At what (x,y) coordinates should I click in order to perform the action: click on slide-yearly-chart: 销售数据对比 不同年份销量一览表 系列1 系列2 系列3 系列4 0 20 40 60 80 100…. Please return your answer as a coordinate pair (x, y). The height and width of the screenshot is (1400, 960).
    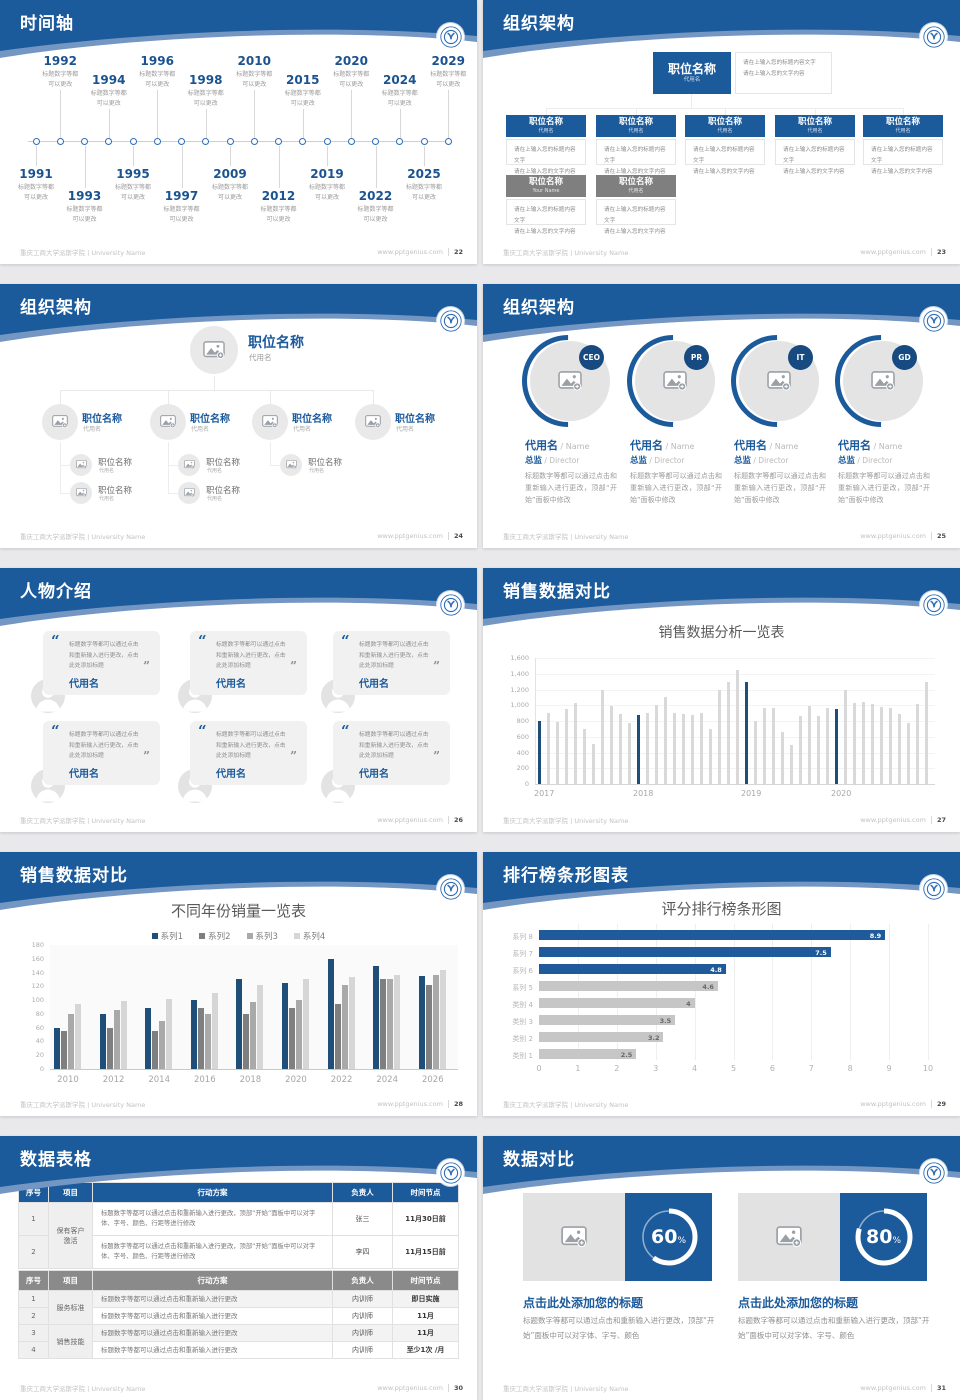
    Looking at the image, I should click on (238, 984).